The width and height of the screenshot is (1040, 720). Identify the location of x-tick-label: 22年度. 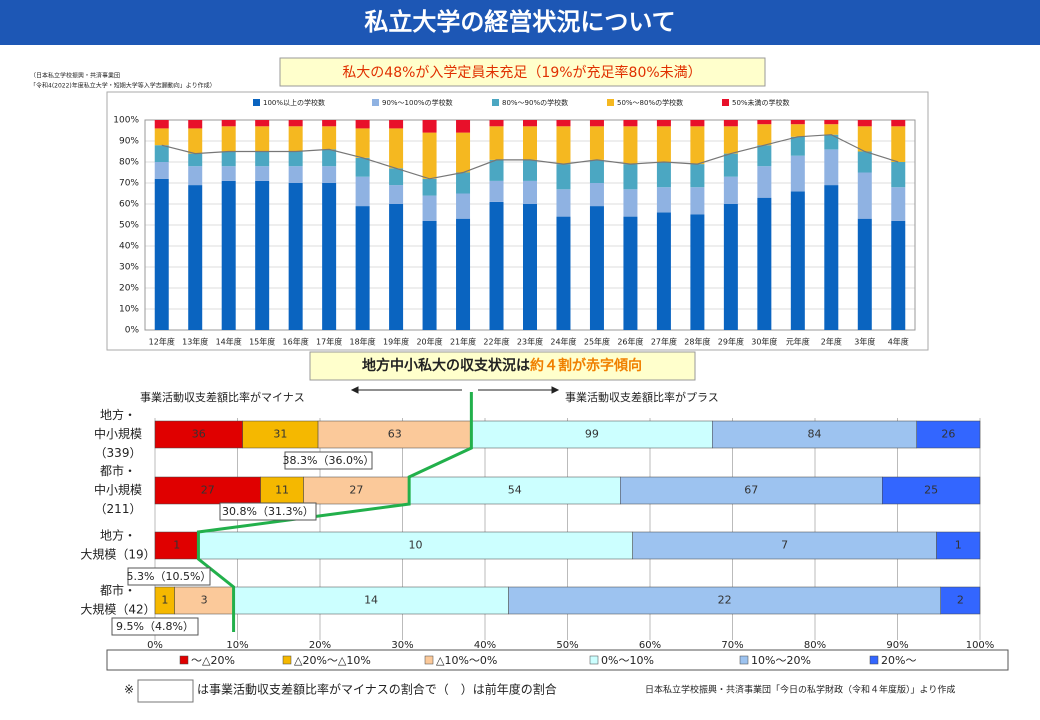
(496, 342).